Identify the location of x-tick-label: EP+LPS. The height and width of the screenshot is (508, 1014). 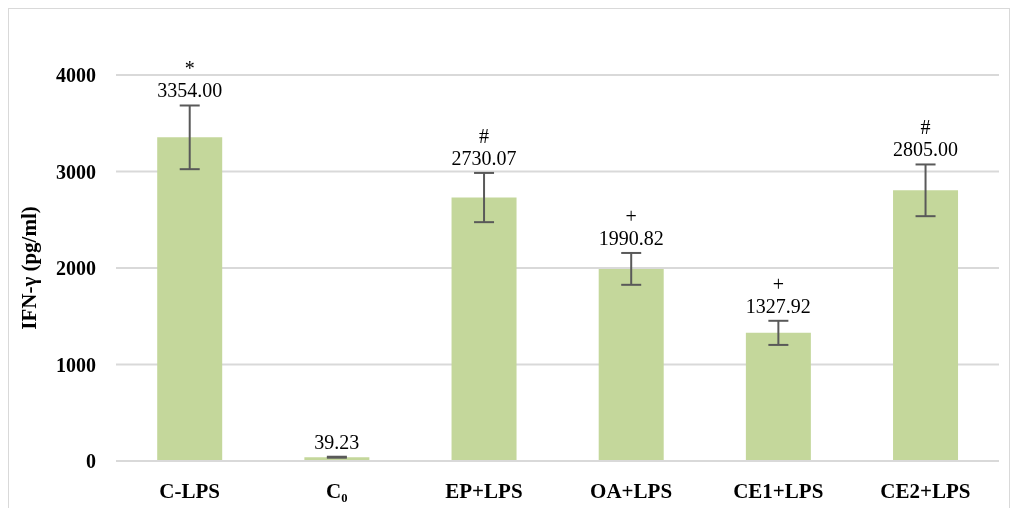
(484, 490).